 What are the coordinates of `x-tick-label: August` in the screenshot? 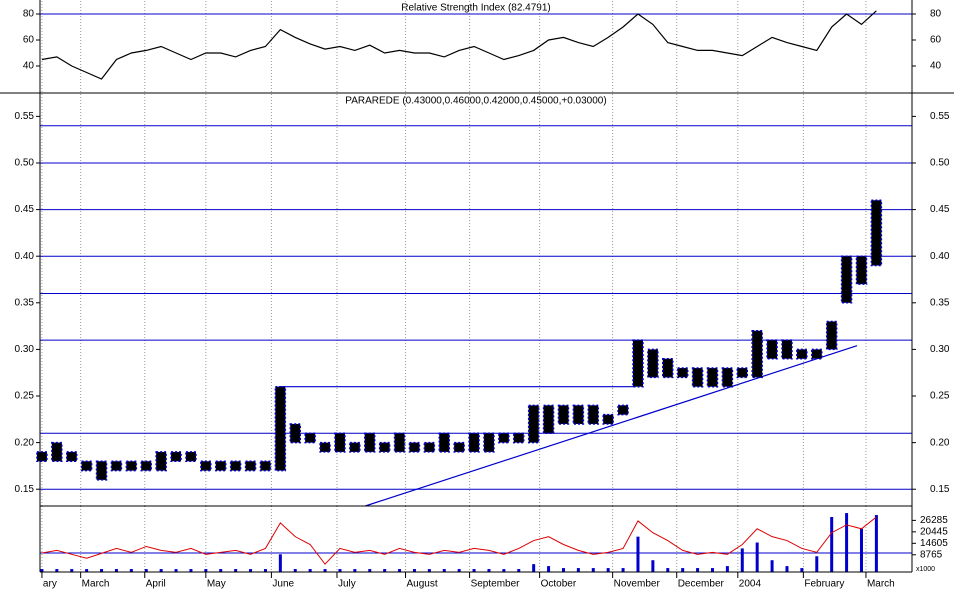 It's located at (422, 584).